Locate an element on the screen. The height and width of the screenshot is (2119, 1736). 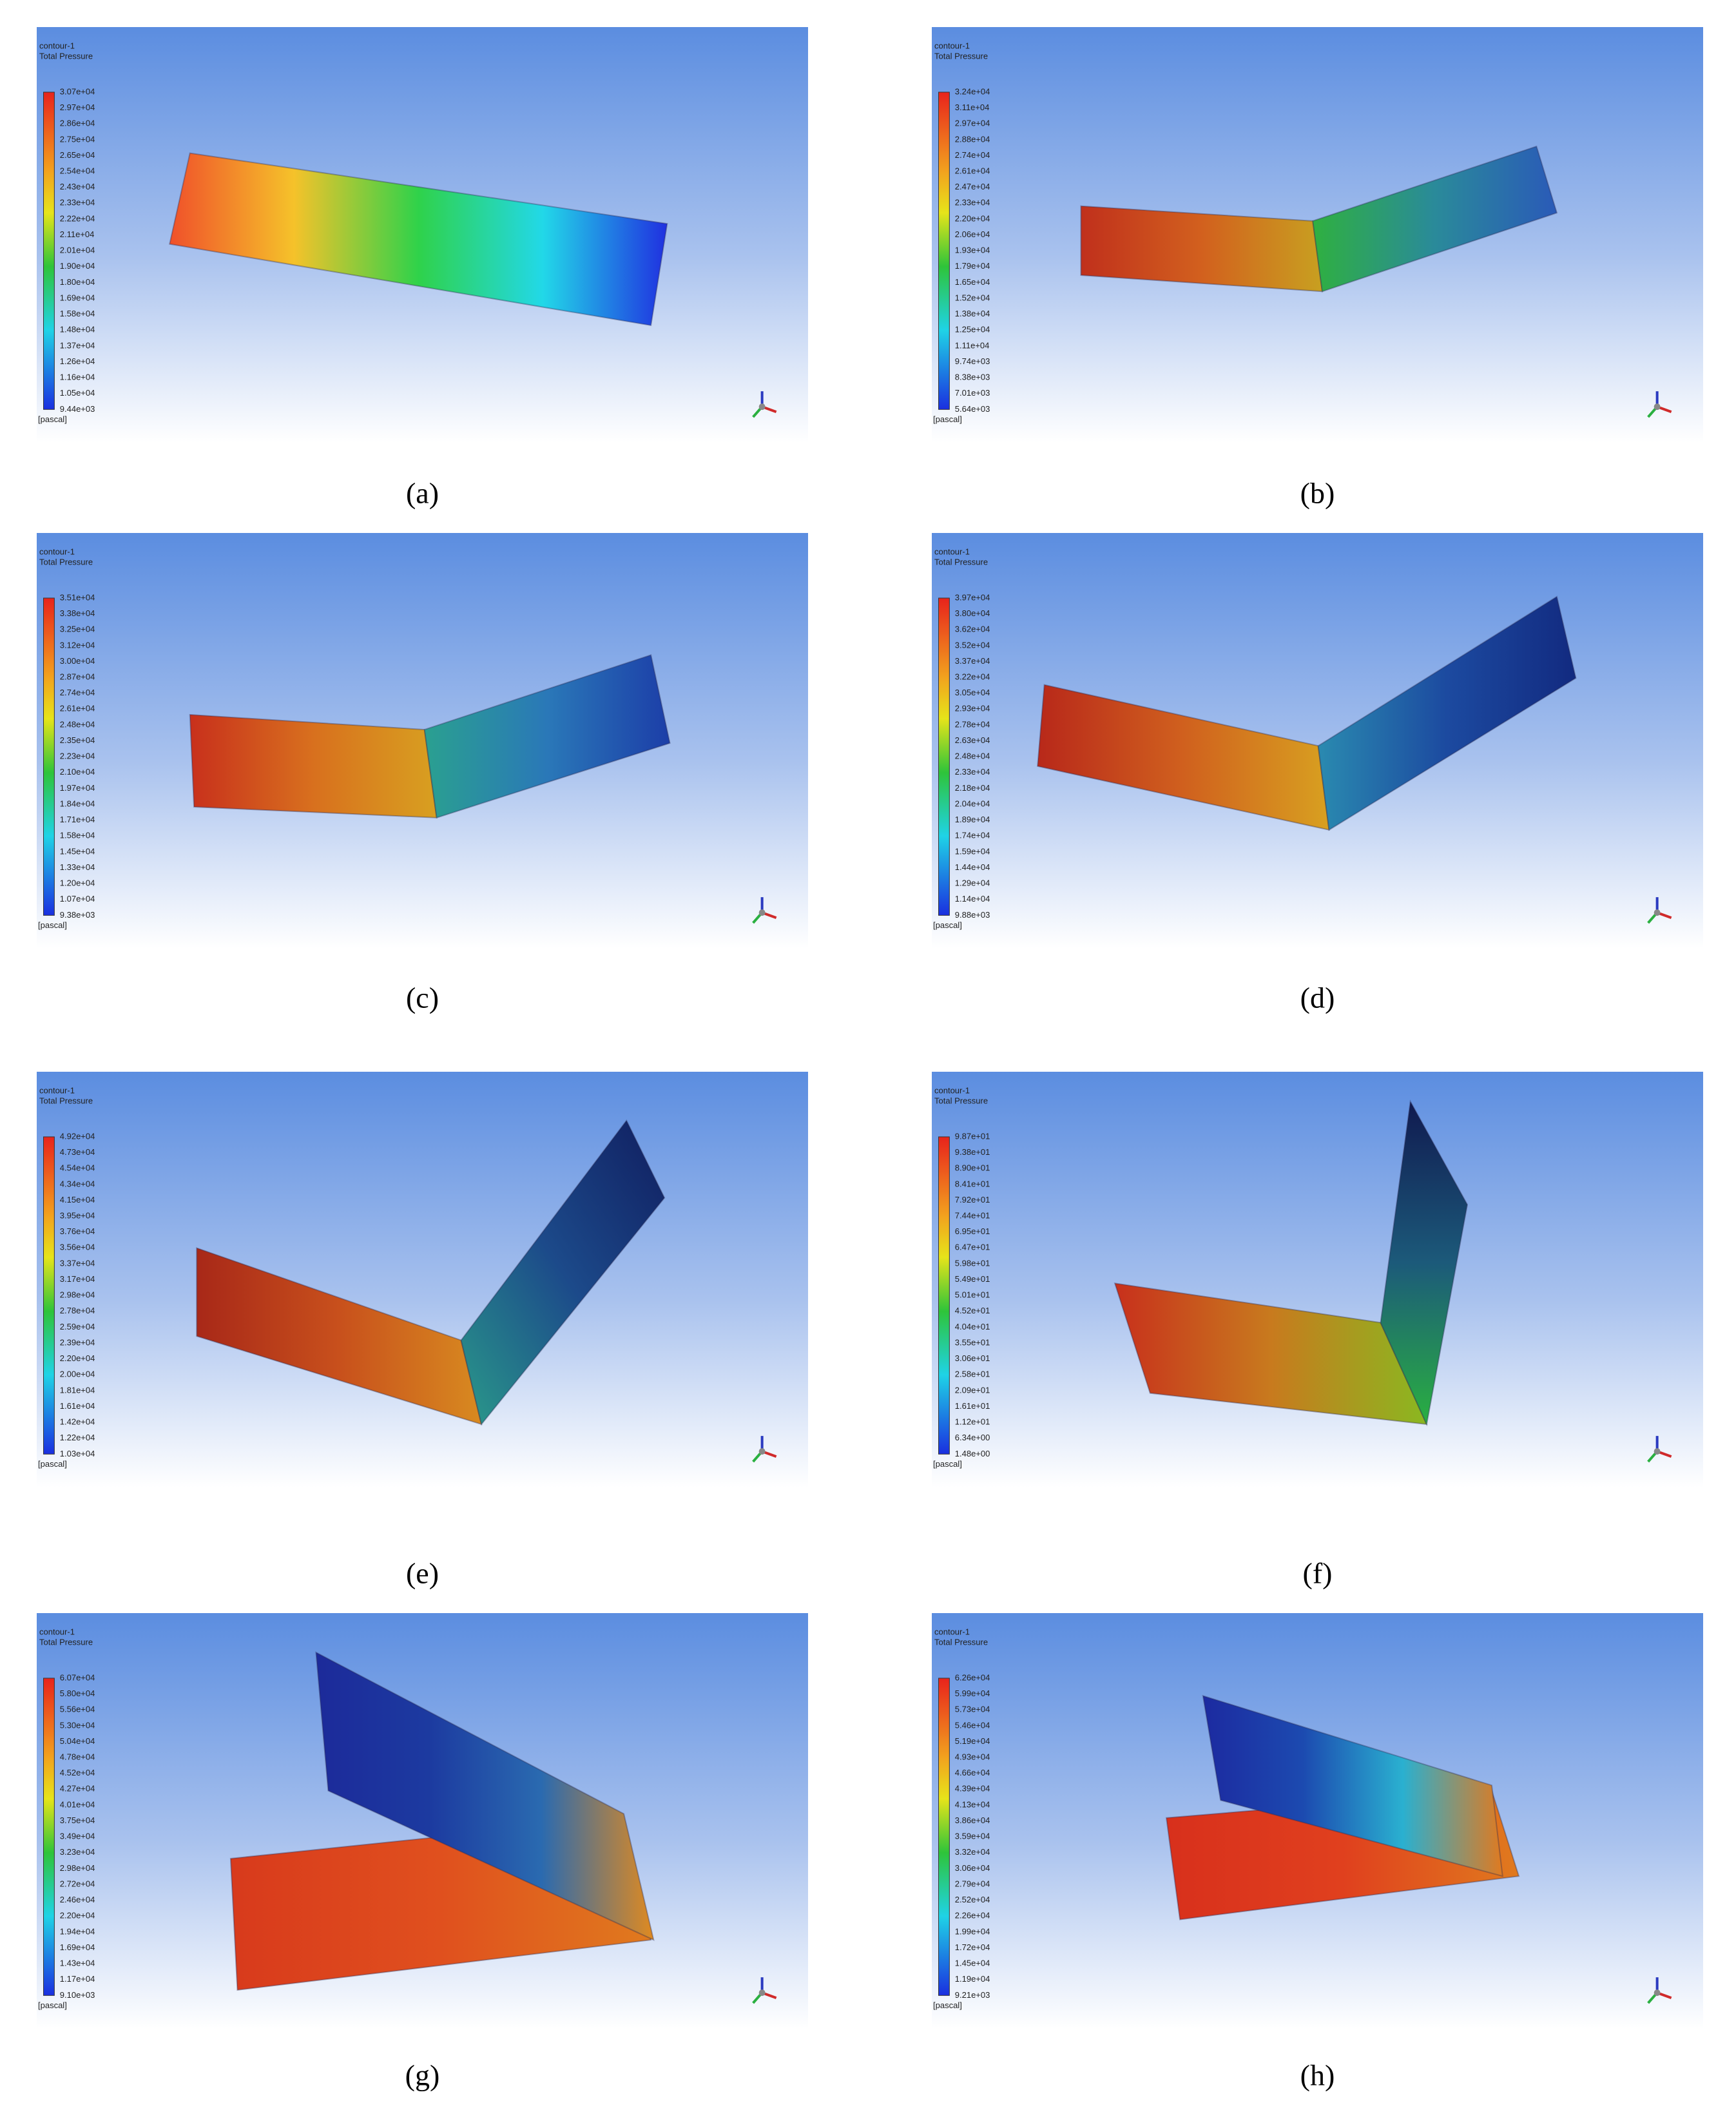
legend-label: 3.38e+04 is located at coordinates (78, 613).